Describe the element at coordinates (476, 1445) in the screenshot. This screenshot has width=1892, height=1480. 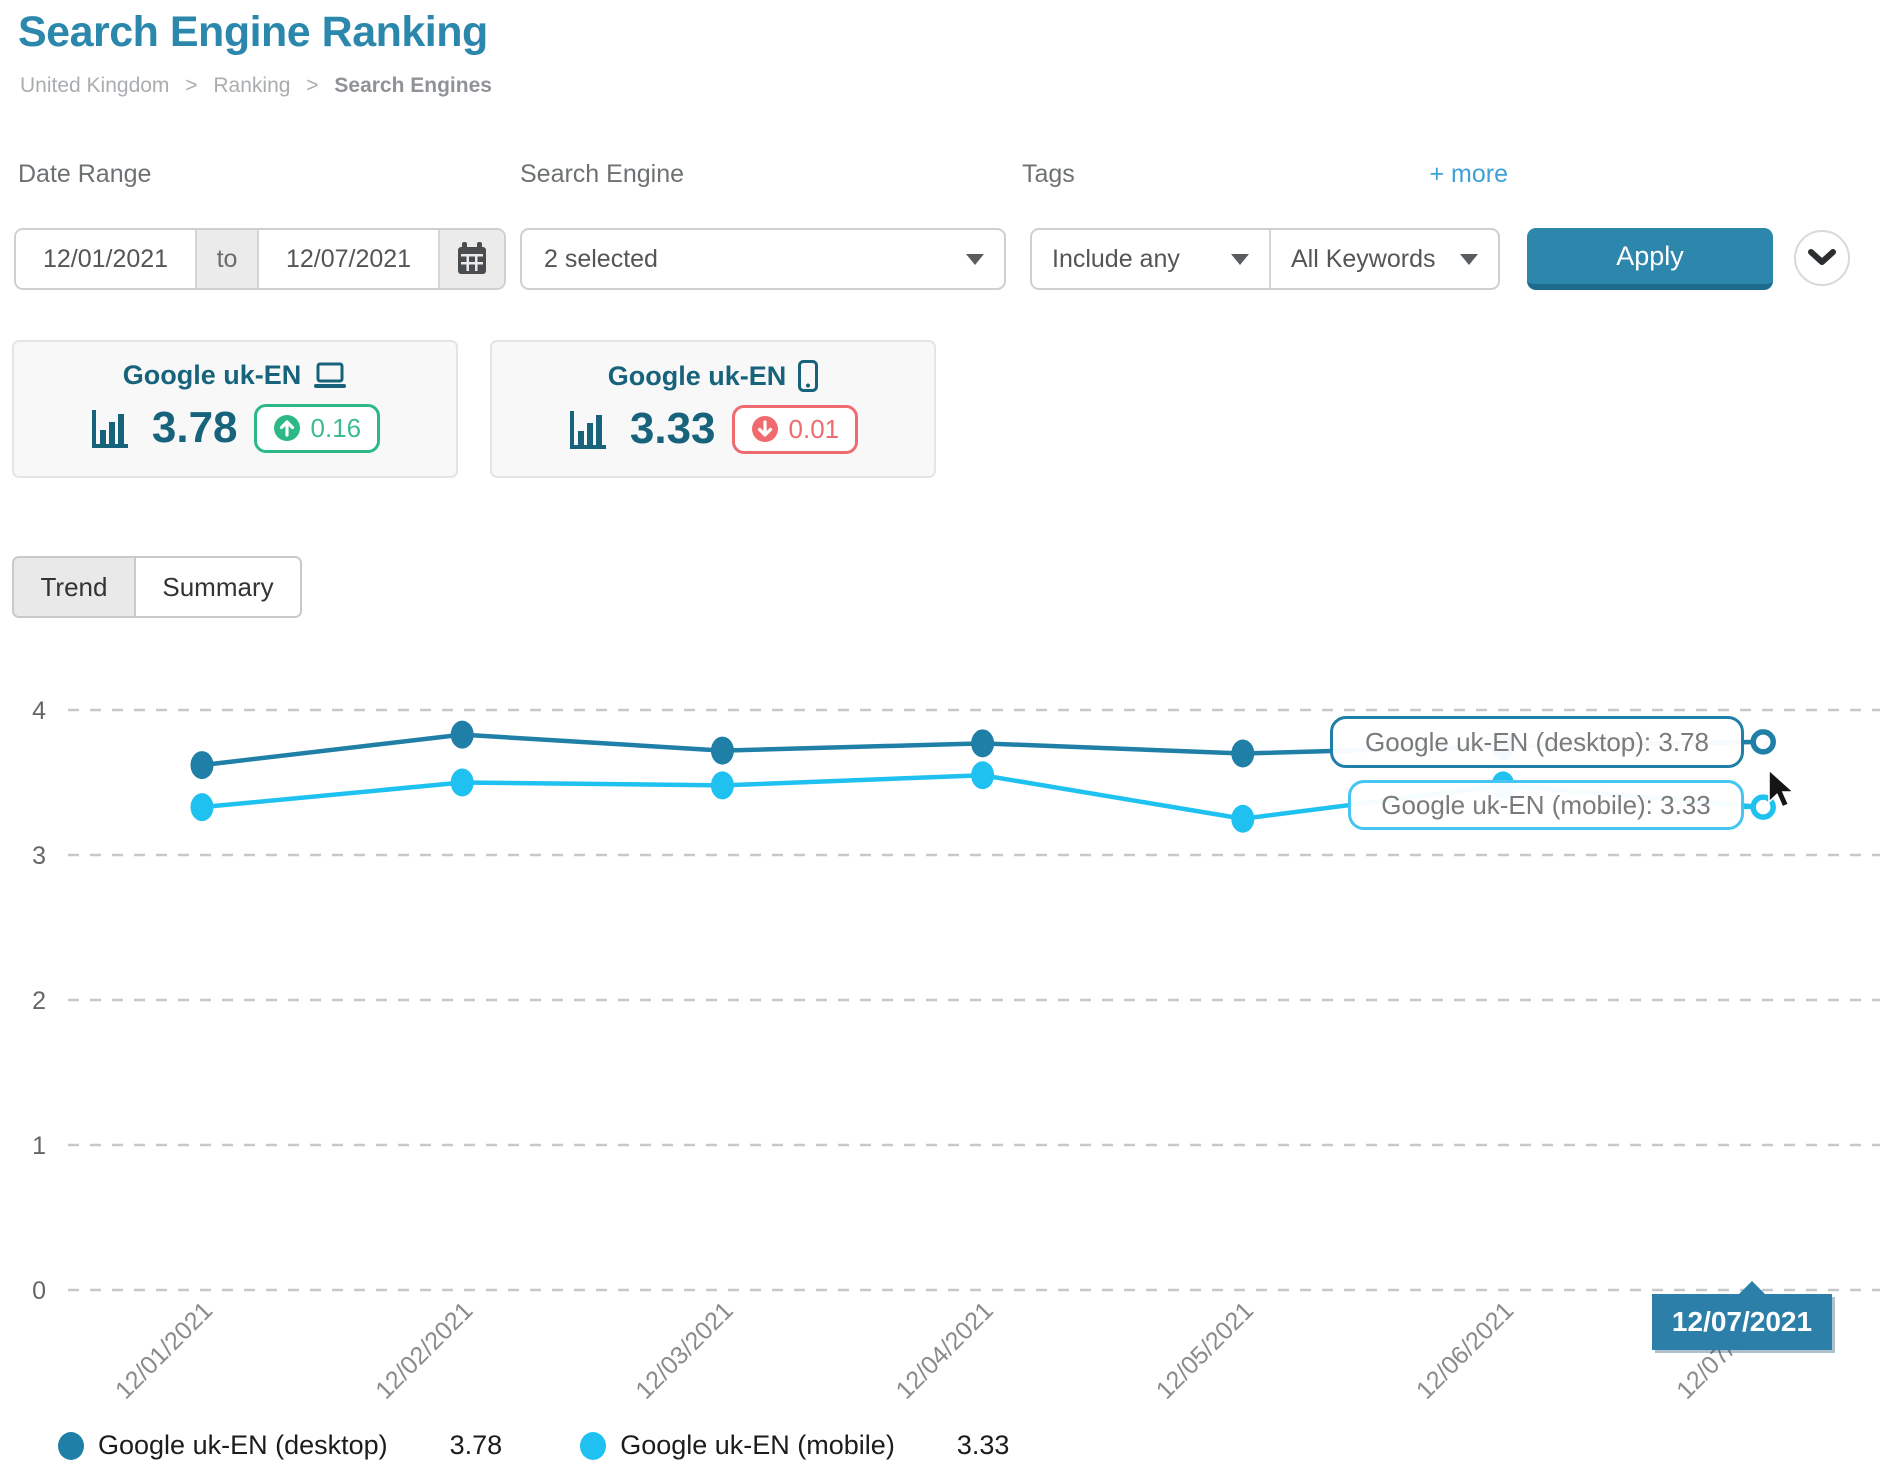
I see `legend-value: 3.78` at that location.